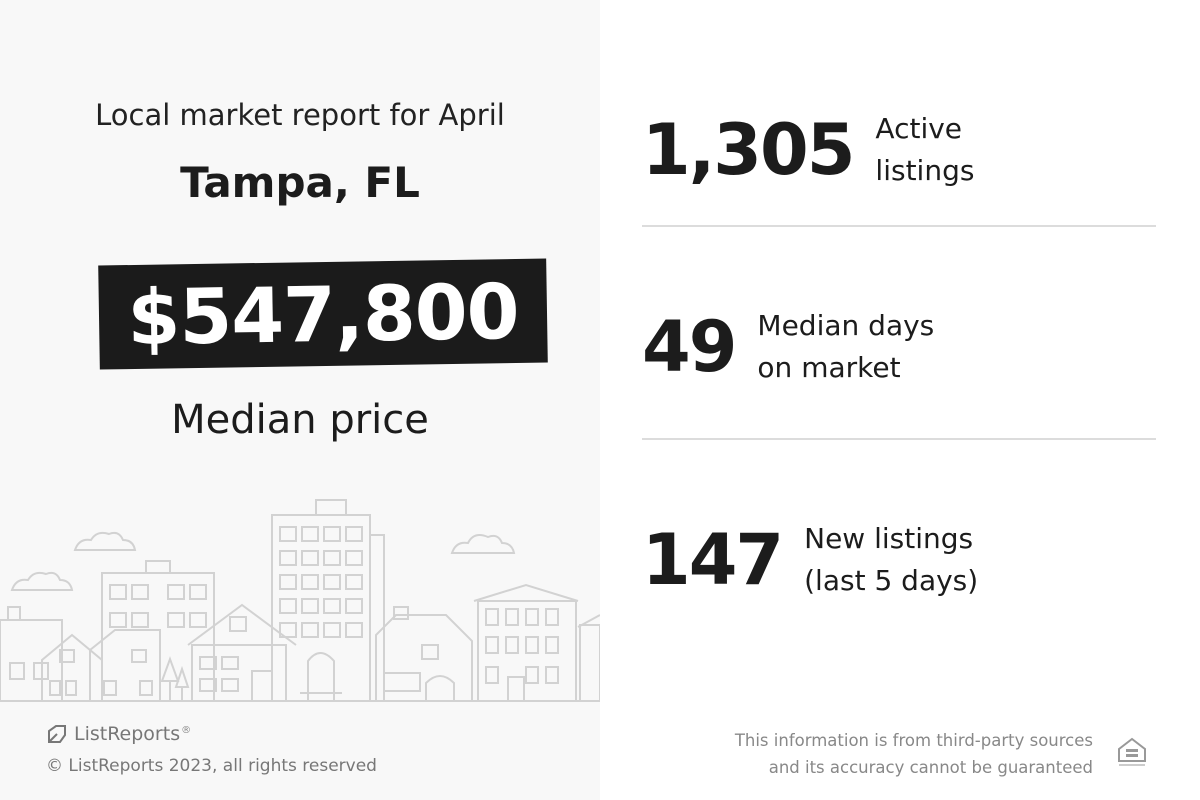 This screenshot has height=800, width=1200. I want to click on listreports-brand: ListReports®, so click(118, 734).